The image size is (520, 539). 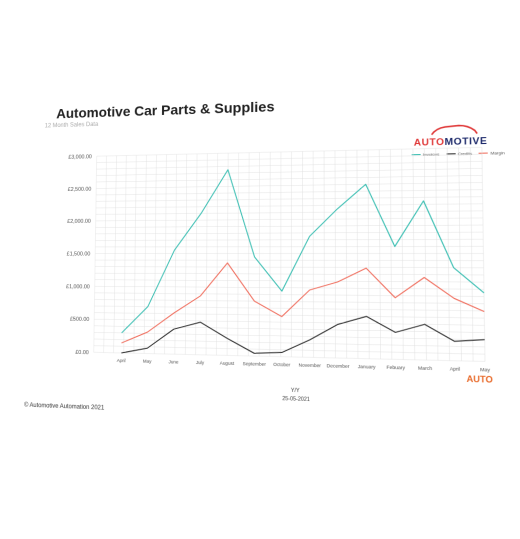 What do you see at coordinates (80, 189) in the screenshot?
I see `y-tick-label: £2,500.00` at bounding box center [80, 189].